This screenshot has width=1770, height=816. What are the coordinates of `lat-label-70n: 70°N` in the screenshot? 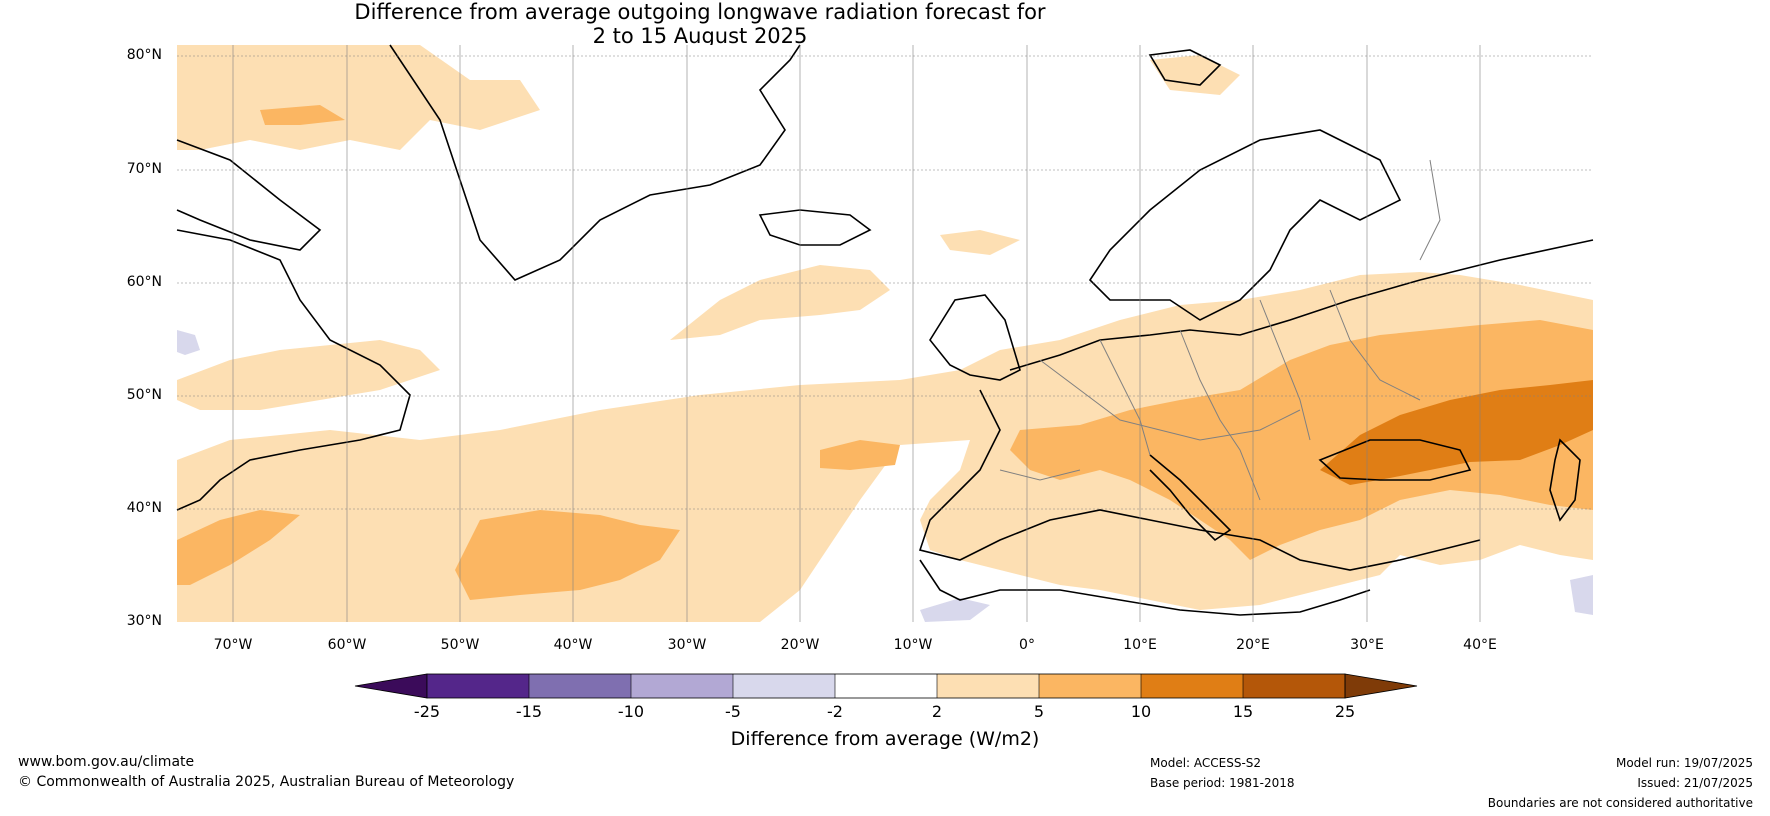 It's located at (144, 169).